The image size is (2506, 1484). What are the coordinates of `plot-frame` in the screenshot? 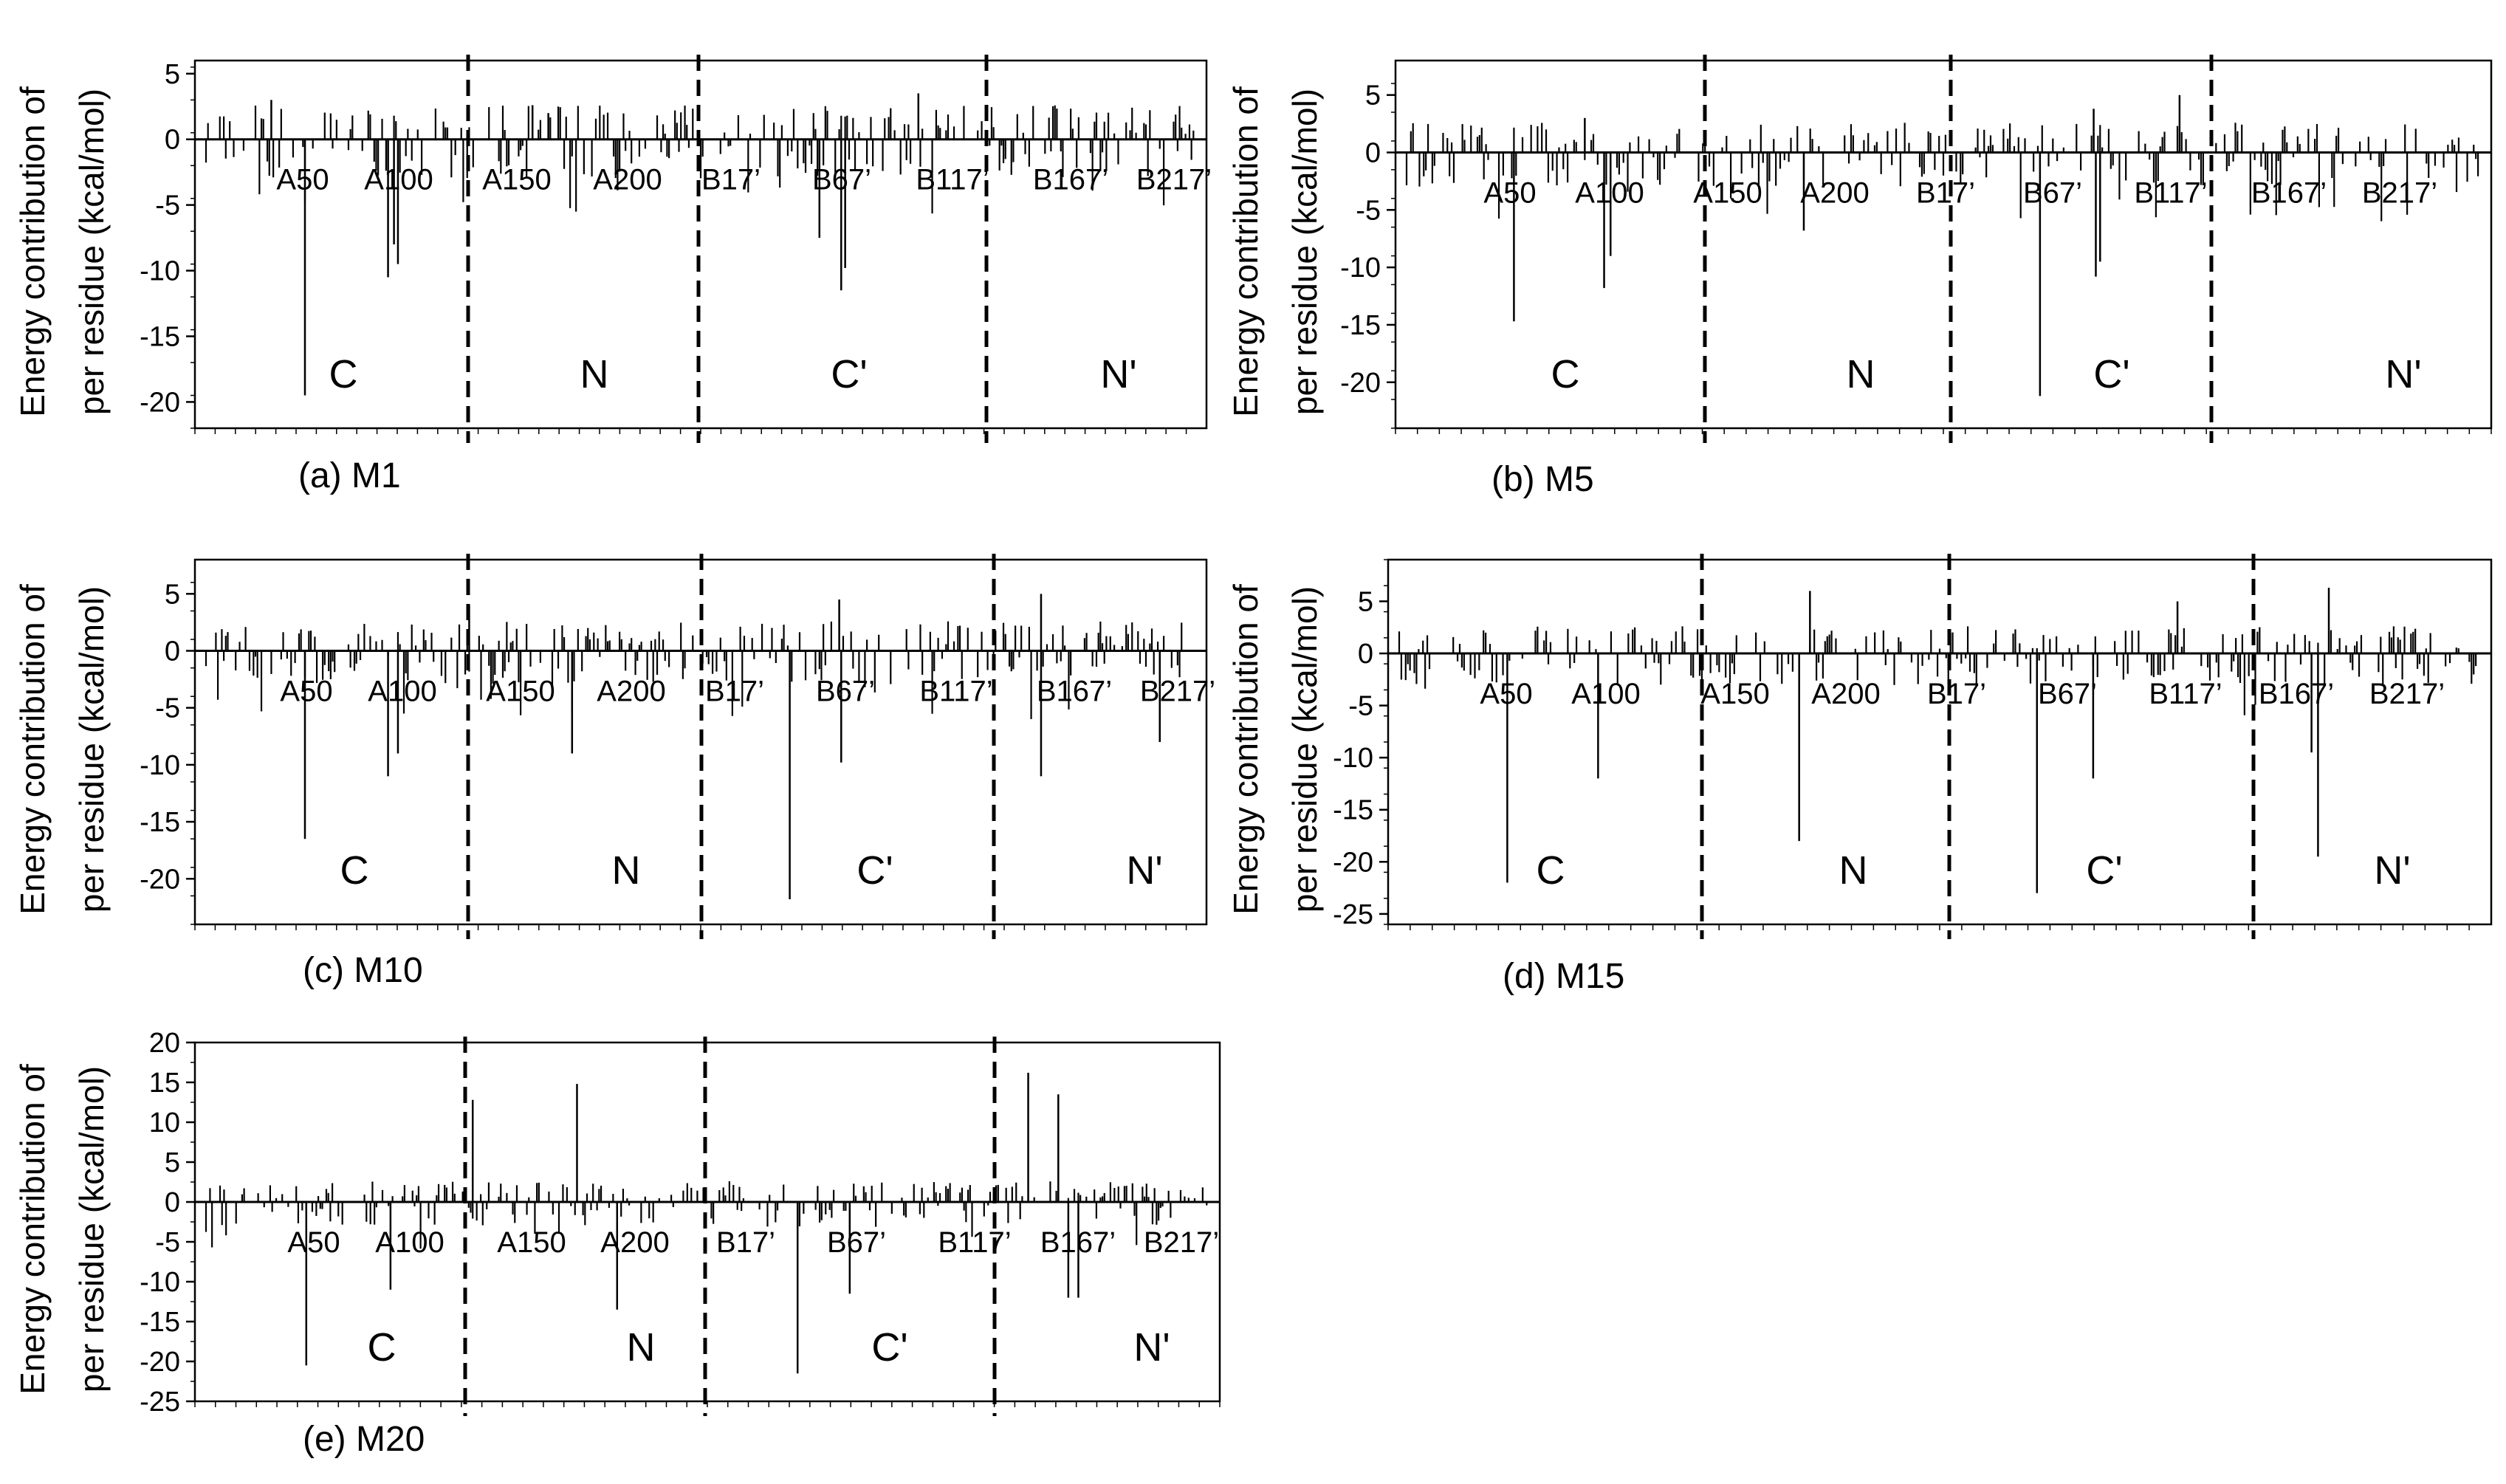 It's located at (707, 1222).